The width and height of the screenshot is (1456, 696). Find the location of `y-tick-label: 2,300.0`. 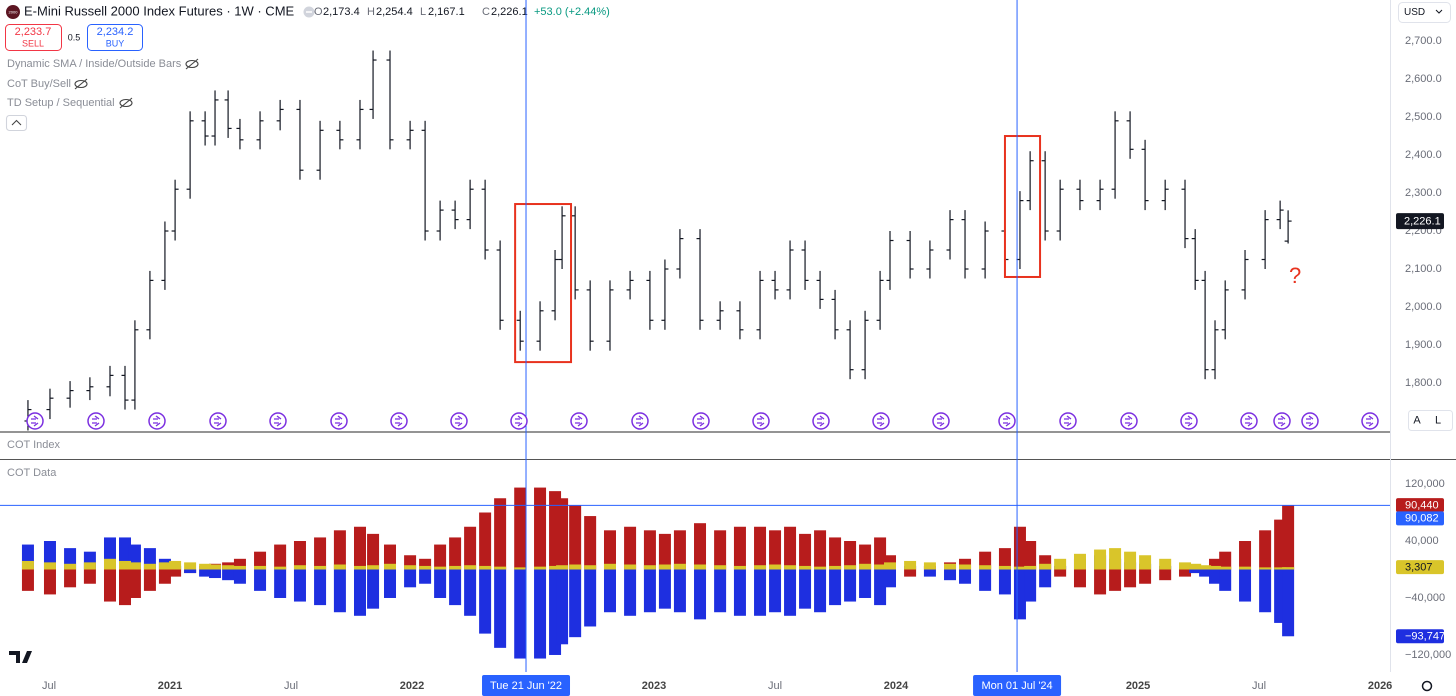

y-tick-label: 2,300.0 is located at coordinates (1423, 193).